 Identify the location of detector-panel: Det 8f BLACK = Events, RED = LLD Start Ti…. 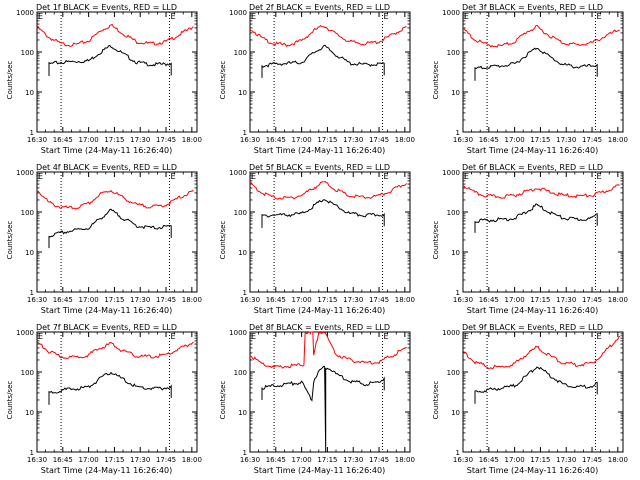
(319, 400).